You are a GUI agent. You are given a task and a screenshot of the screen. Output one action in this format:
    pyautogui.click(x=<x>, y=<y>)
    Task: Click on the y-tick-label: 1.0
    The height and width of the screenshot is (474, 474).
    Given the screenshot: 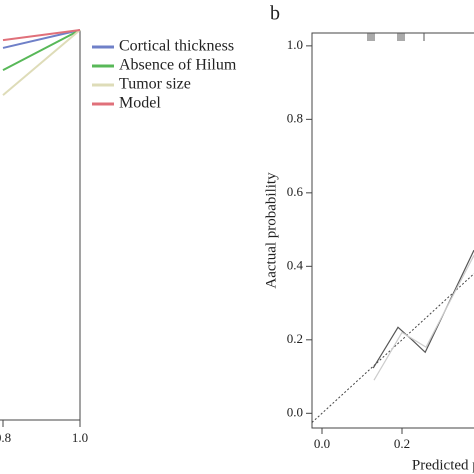 What is the action you would take?
    pyautogui.click(x=295, y=44)
    